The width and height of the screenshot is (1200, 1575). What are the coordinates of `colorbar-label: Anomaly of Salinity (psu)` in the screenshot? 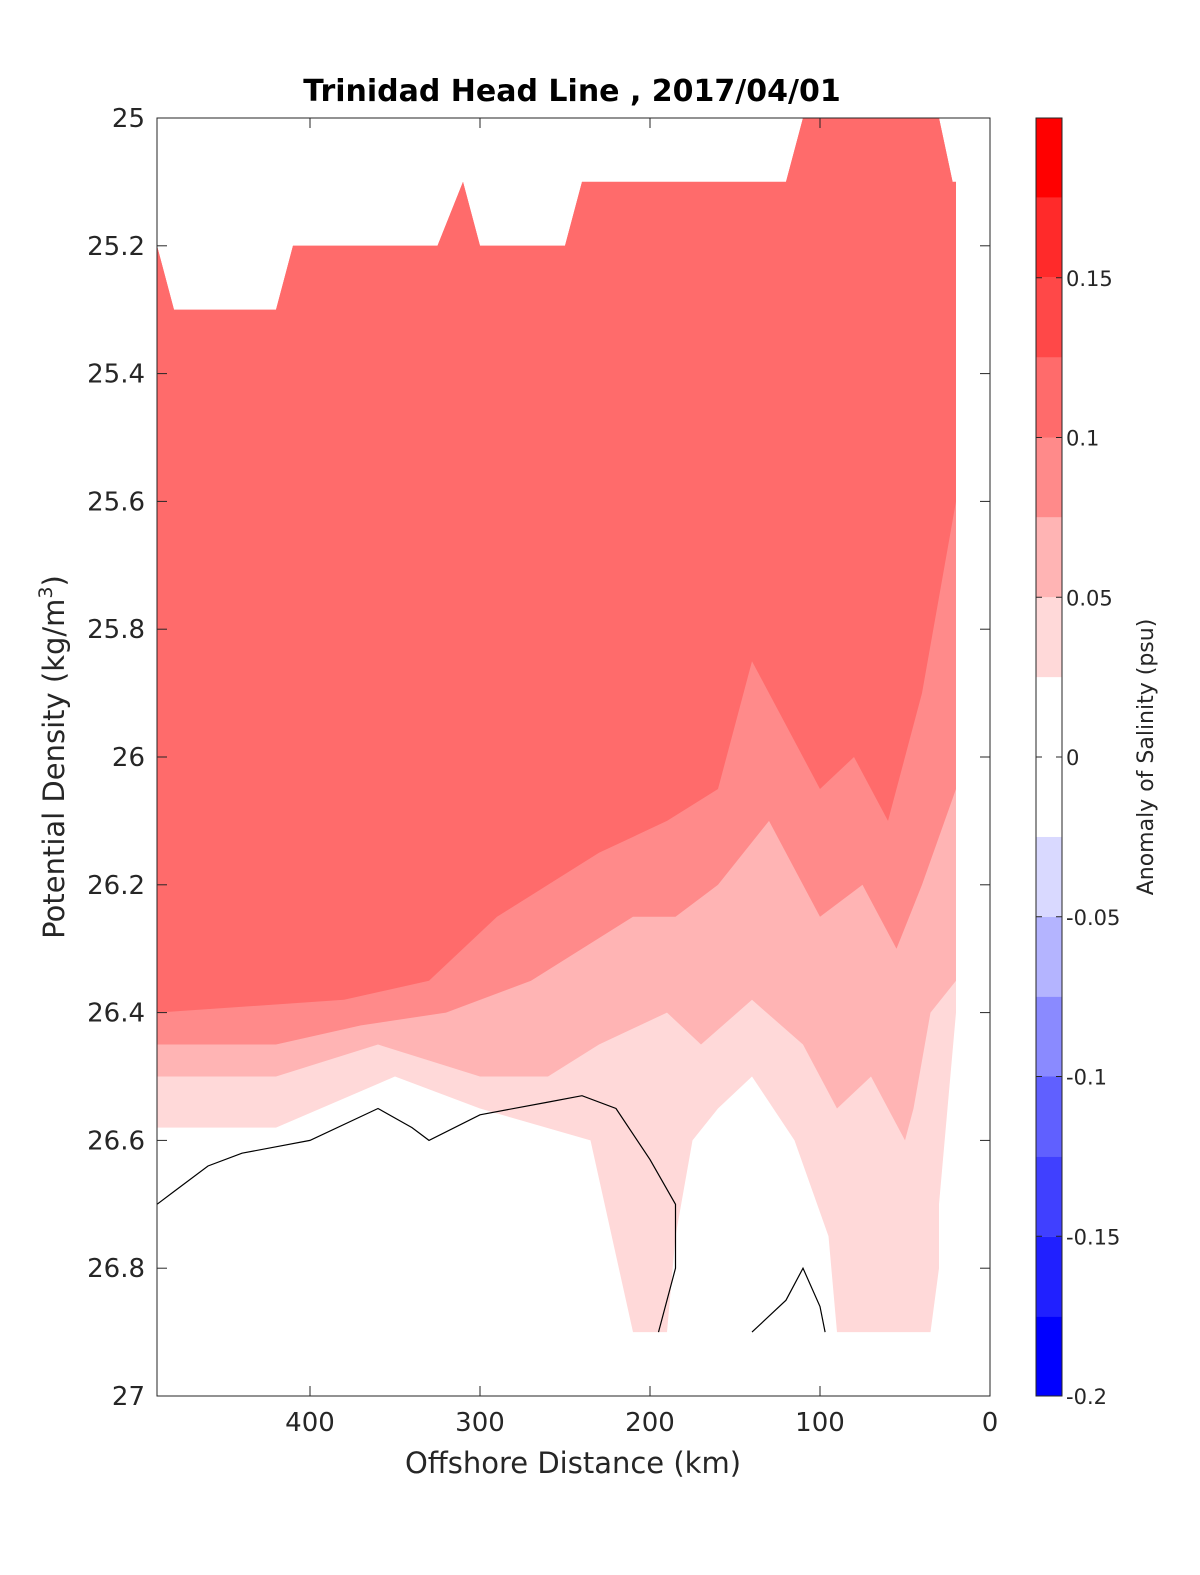 It's located at (1146, 757).